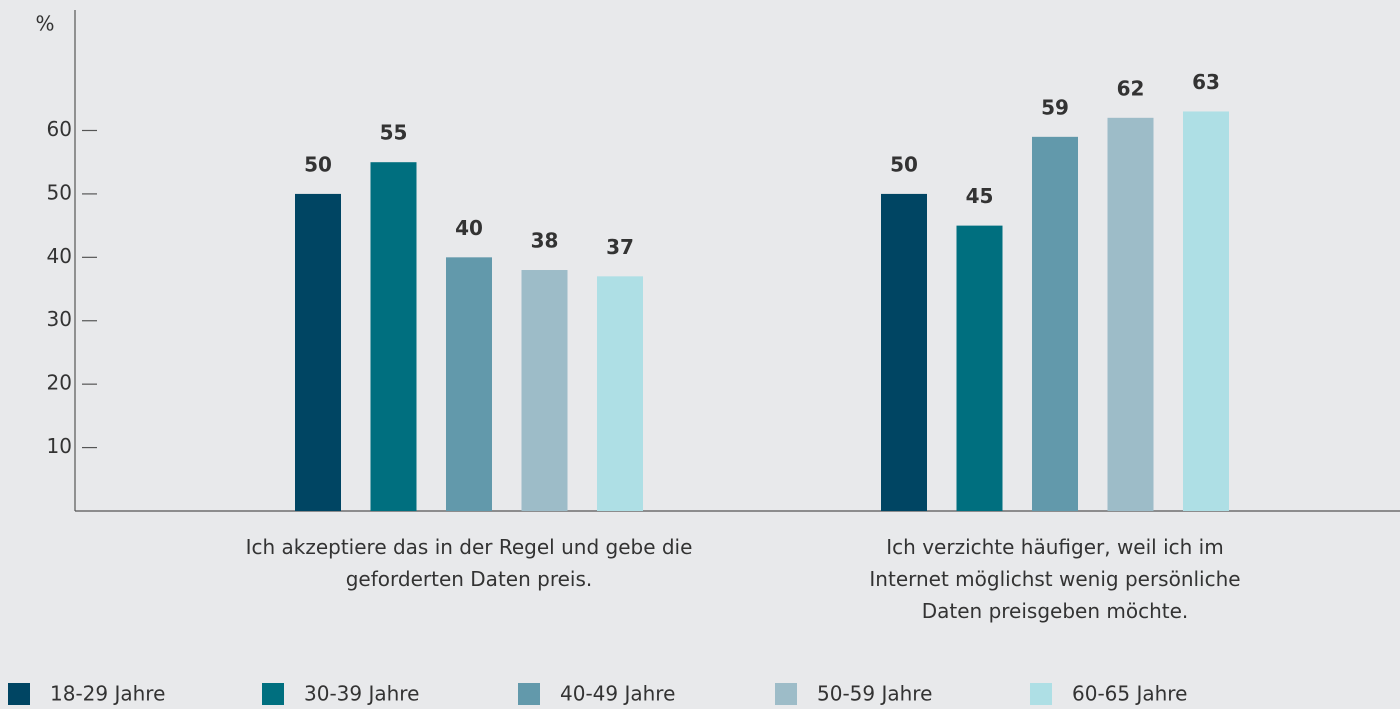  Describe the element at coordinates (1129, 694) in the screenshot. I see `legend-label: 60-65 Jahre` at that location.